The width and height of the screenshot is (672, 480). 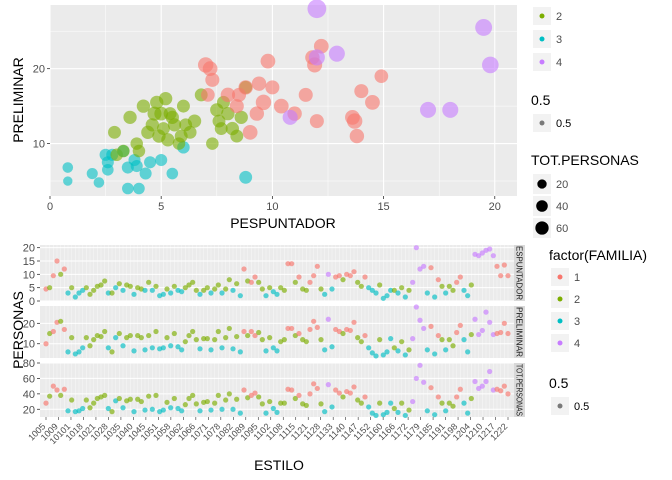 What do you see at coordinates (283, 223) in the screenshot?
I see `top-x-axis-title: PESPUNTADOR` at bounding box center [283, 223].